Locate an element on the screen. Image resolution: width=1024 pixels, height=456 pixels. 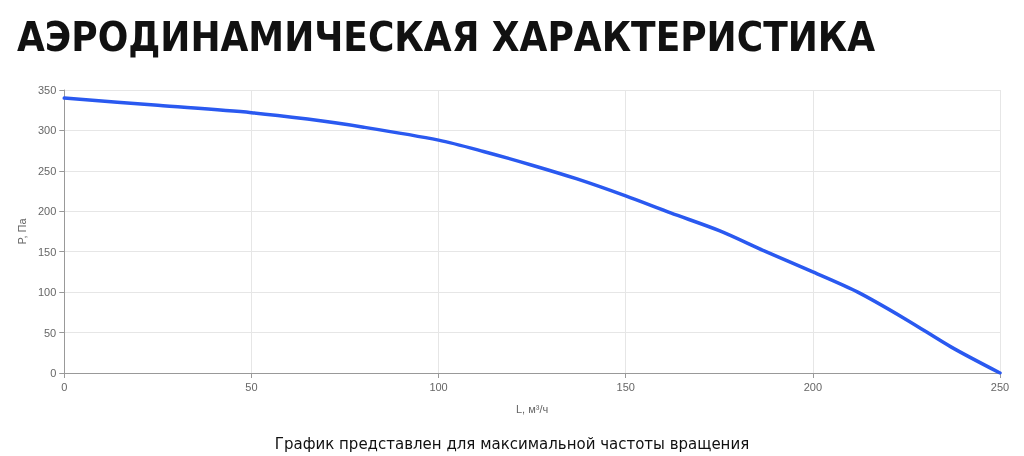
y-tick-label: 100 is located at coordinates (47, 292).